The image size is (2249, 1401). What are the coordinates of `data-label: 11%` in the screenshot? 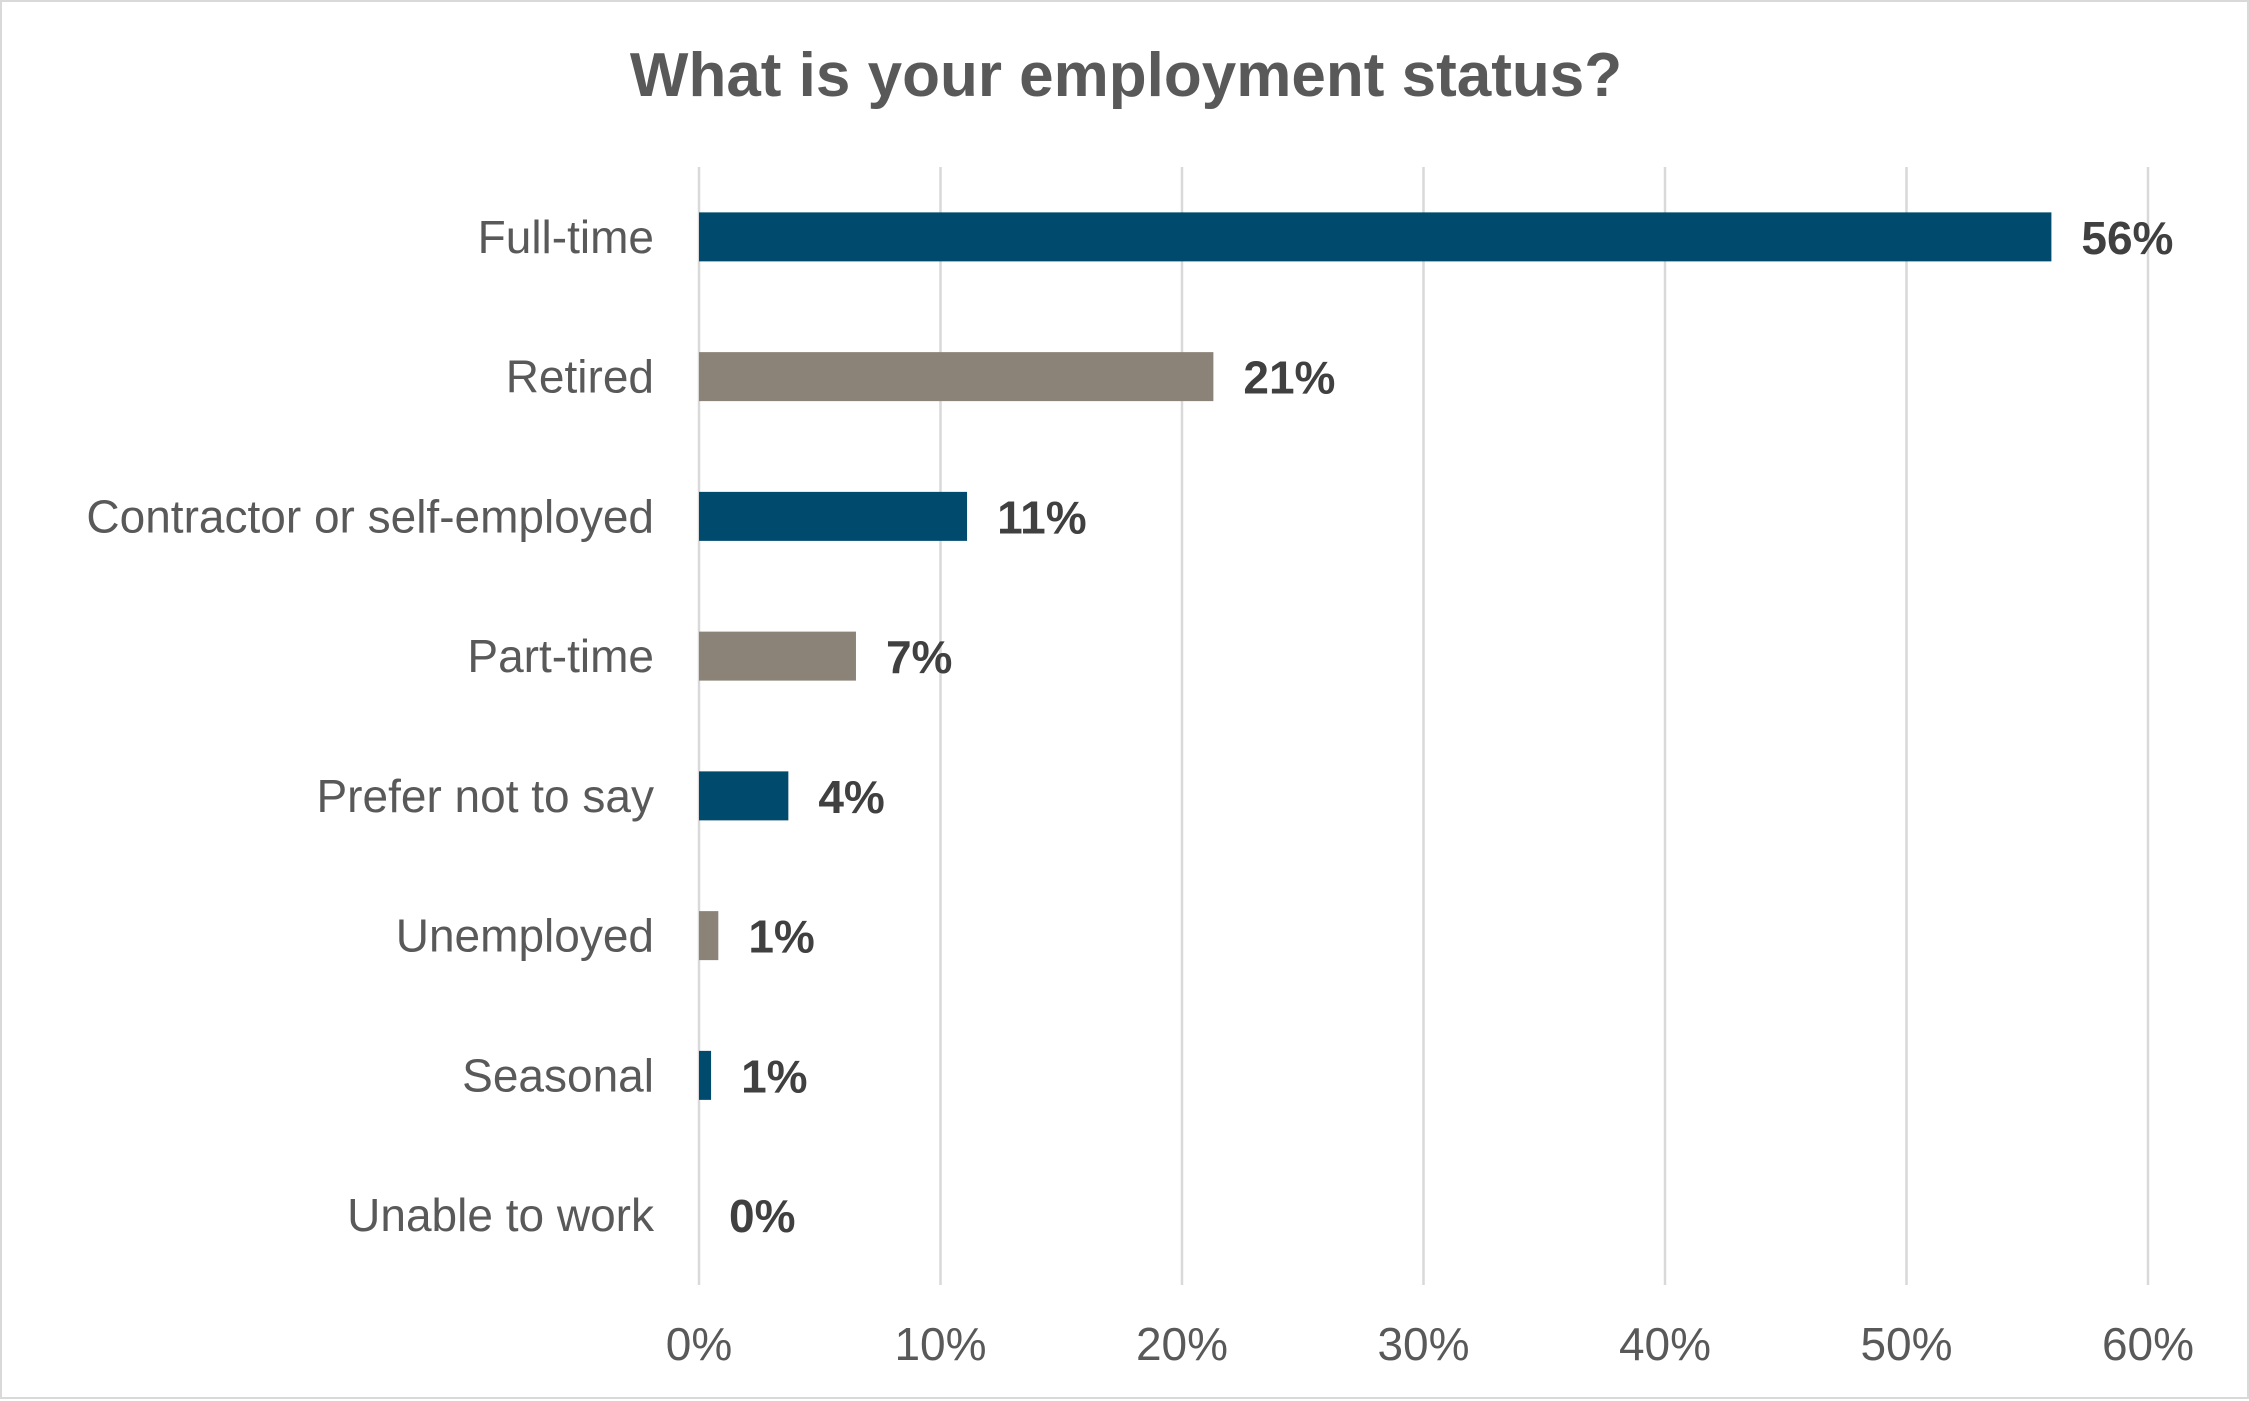 It's located at (1042, 517).